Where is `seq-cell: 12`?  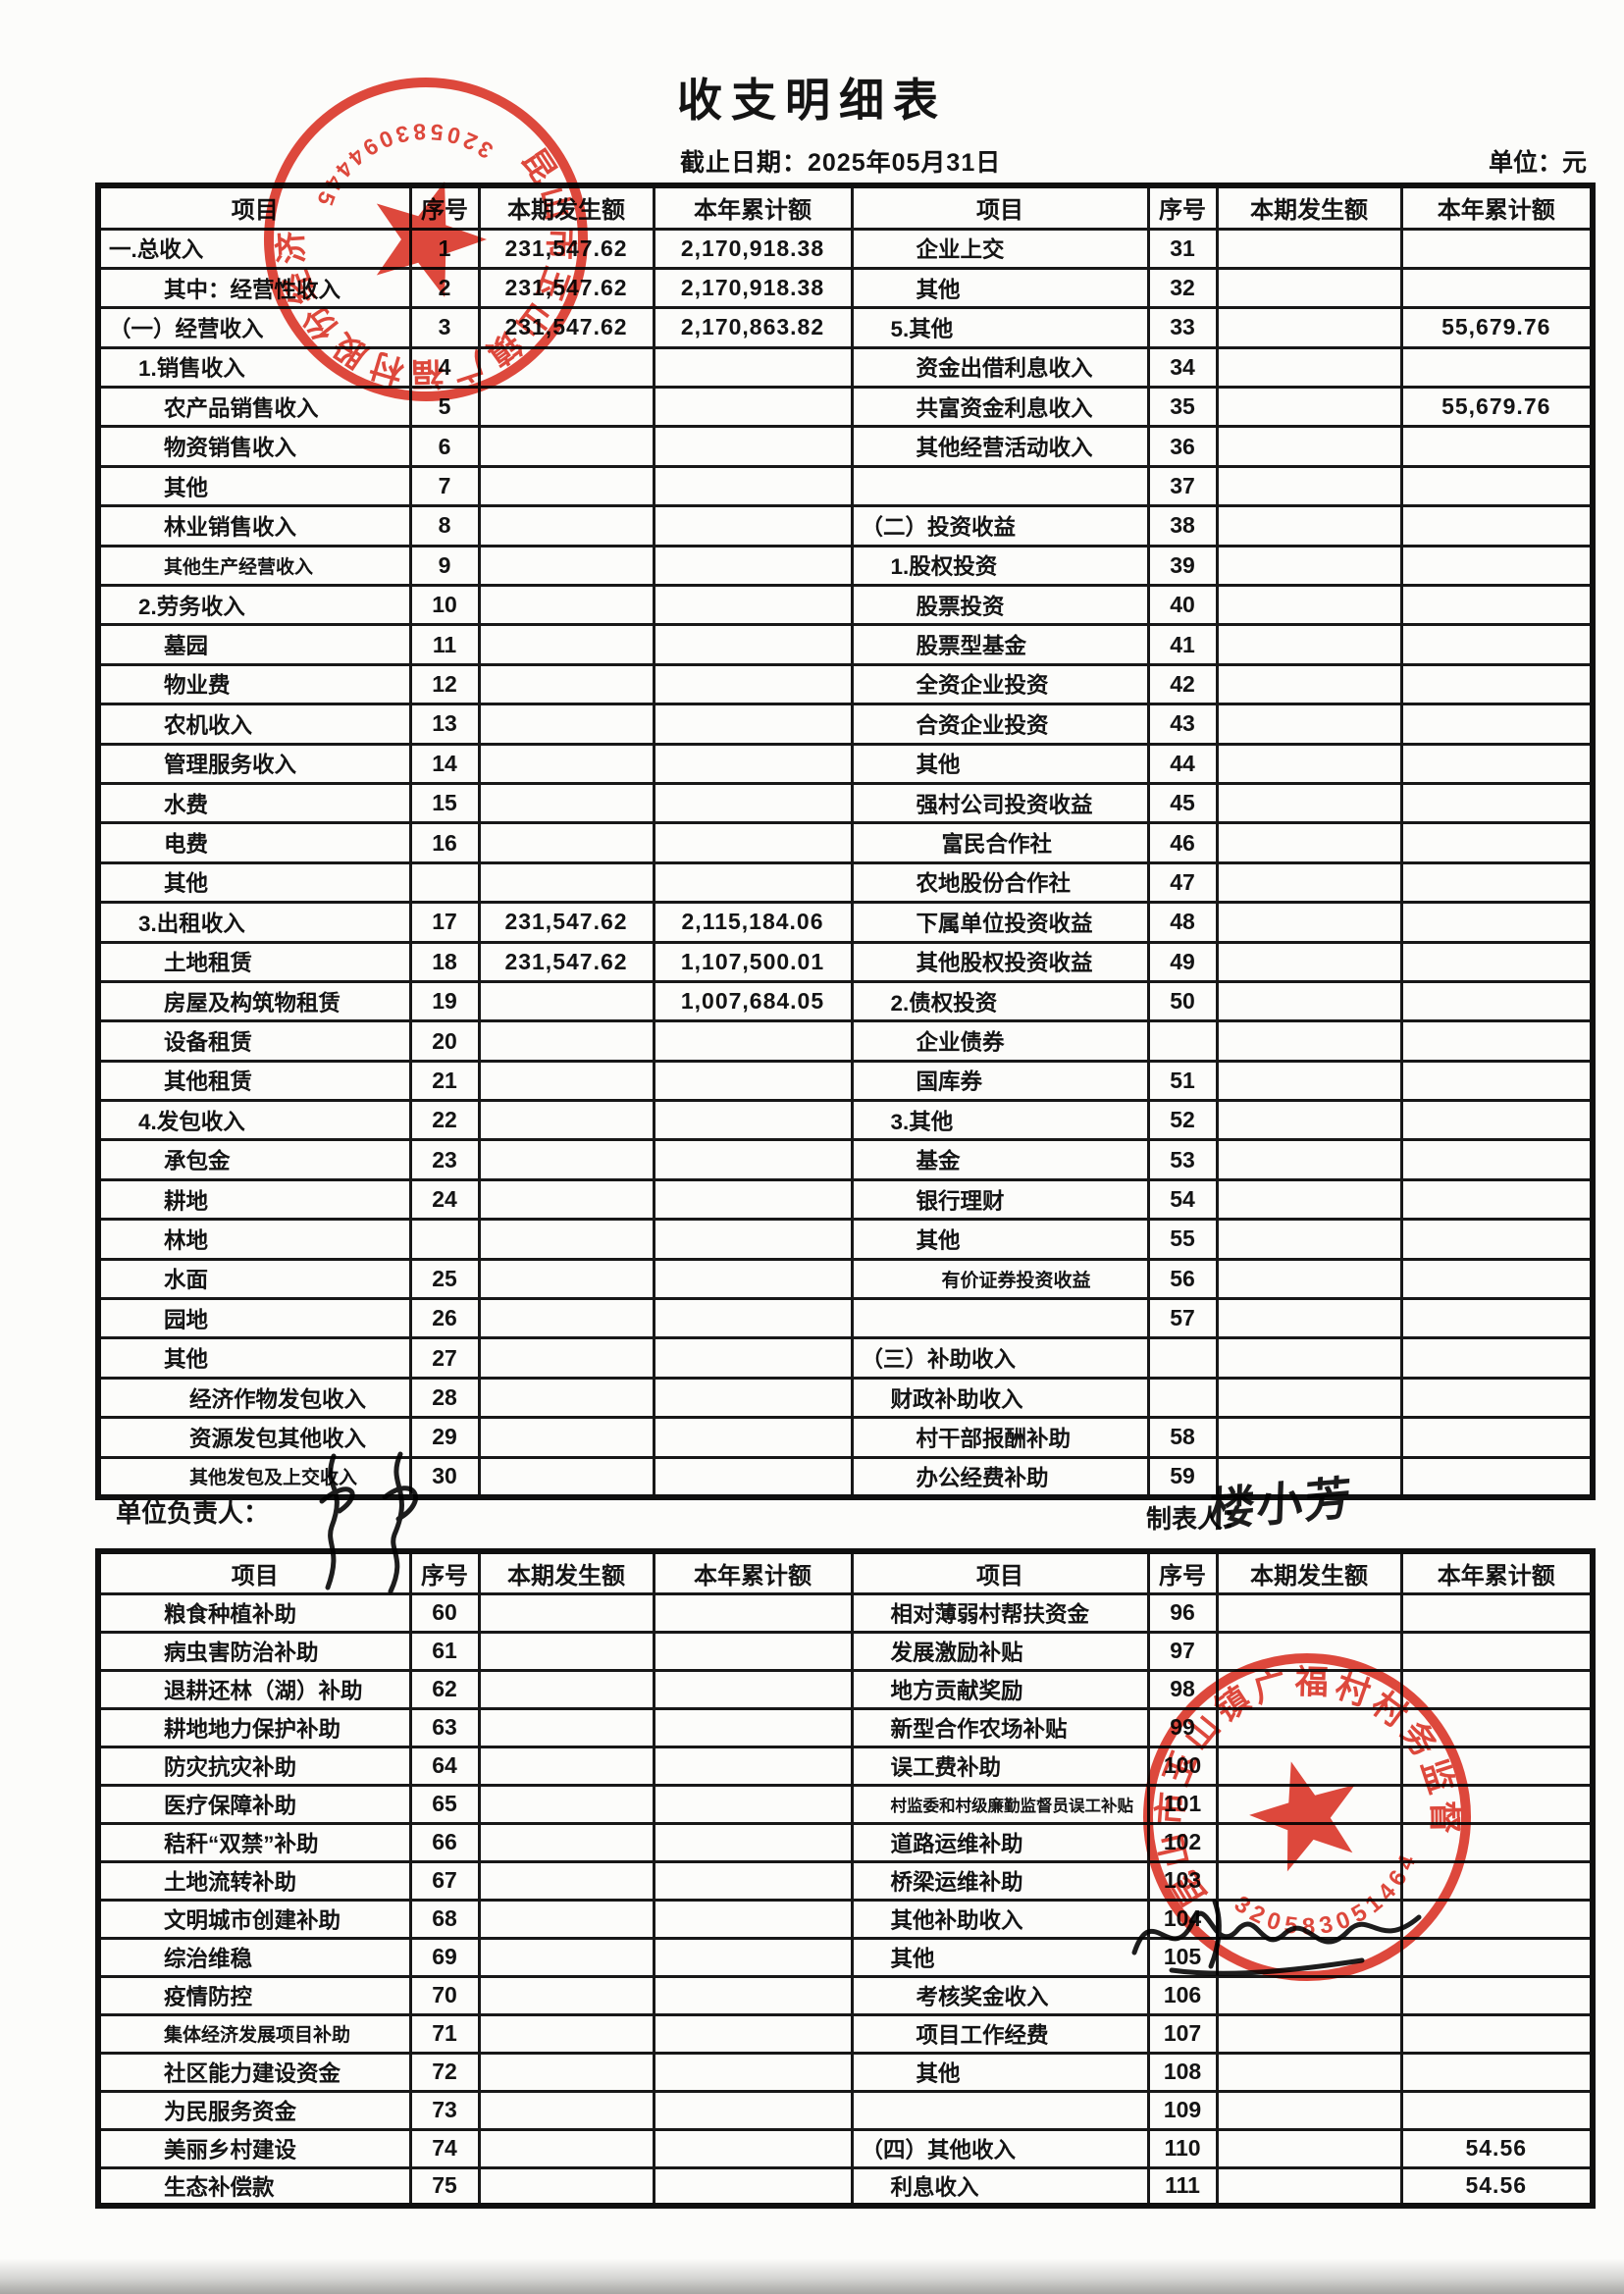
seq-cell: 12 is located at coordinates (444, 684).